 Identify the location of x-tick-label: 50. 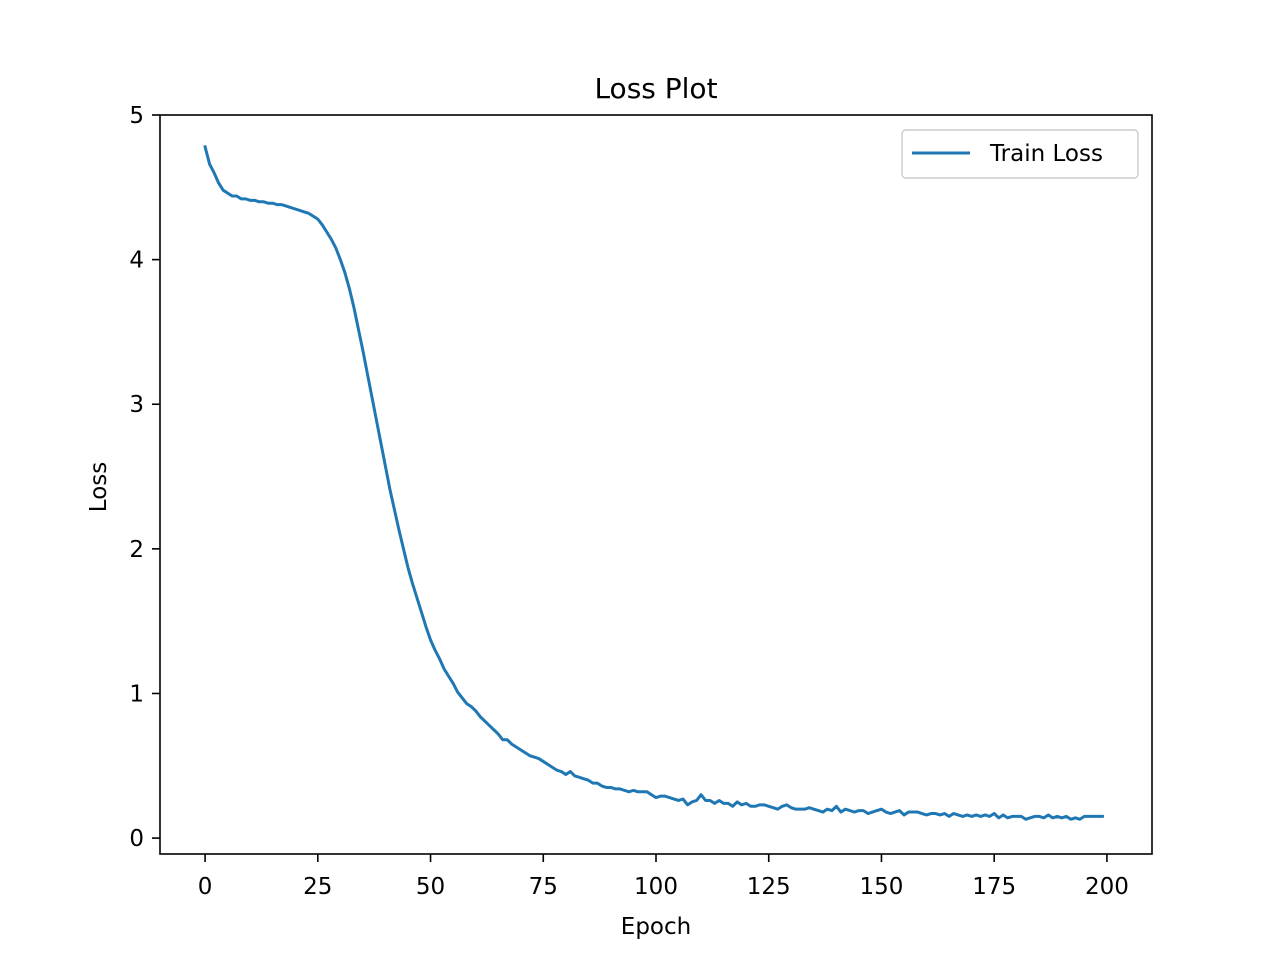
(430, 887).